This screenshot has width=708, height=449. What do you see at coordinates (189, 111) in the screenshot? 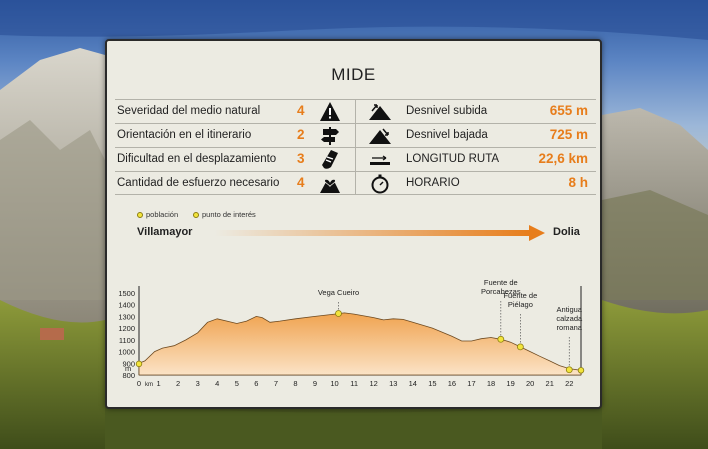
I see `mide-label: Severidad del medio natural` at bounding box center [189, 111].